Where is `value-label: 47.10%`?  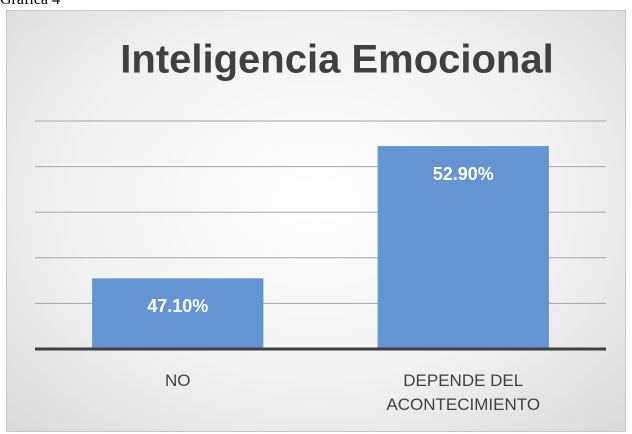
value-label: 47.10% is located at coordinates (177, 306).